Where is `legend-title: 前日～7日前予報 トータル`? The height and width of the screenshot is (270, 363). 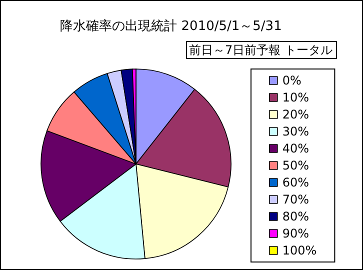
legend-title: 前日～7日前予報 トータル is located at coordinates (260, 50).